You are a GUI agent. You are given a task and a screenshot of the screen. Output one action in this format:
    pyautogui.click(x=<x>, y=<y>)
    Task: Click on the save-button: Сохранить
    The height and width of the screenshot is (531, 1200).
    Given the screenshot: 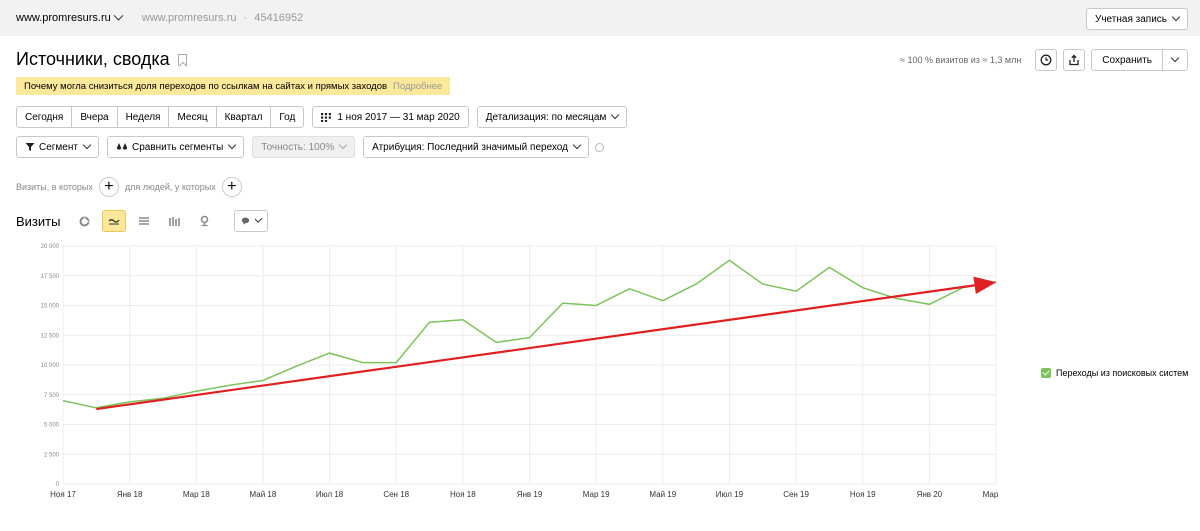 What is the action you would take?
    pyautogui.click(x=1127, y=60)
    